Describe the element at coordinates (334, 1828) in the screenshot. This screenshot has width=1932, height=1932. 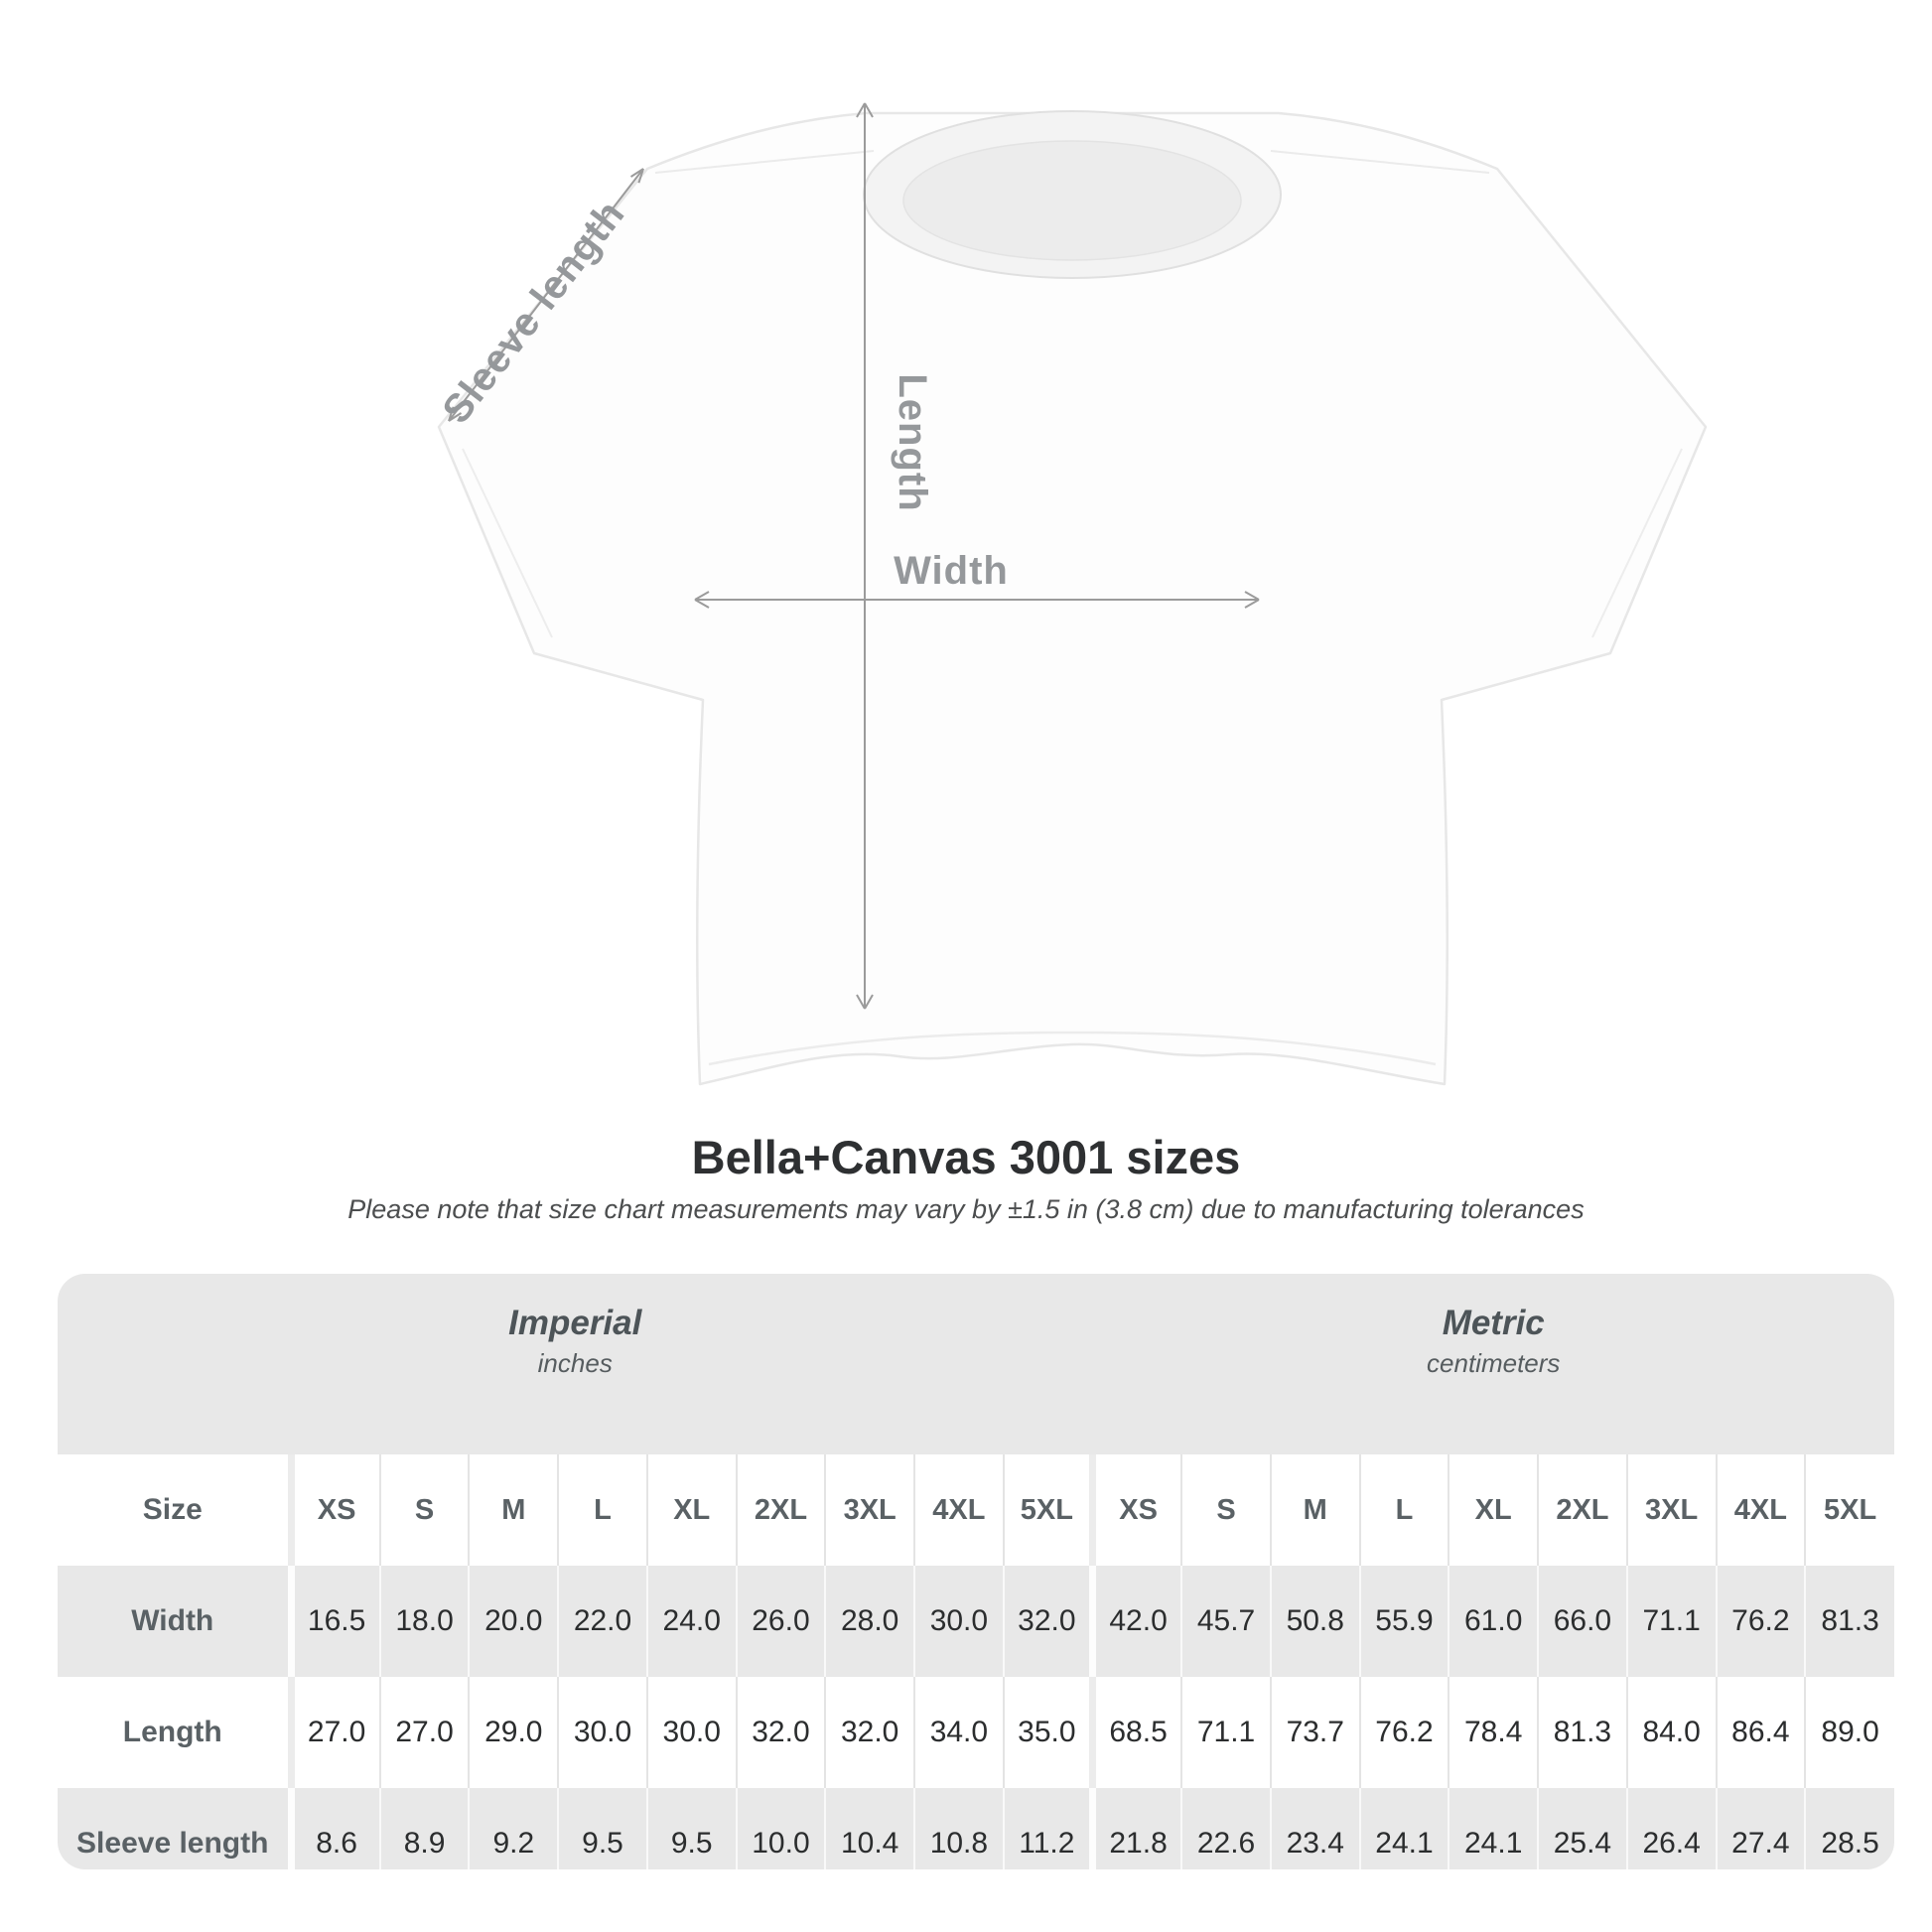
I see `size-value-cell: 8.6` at that location.